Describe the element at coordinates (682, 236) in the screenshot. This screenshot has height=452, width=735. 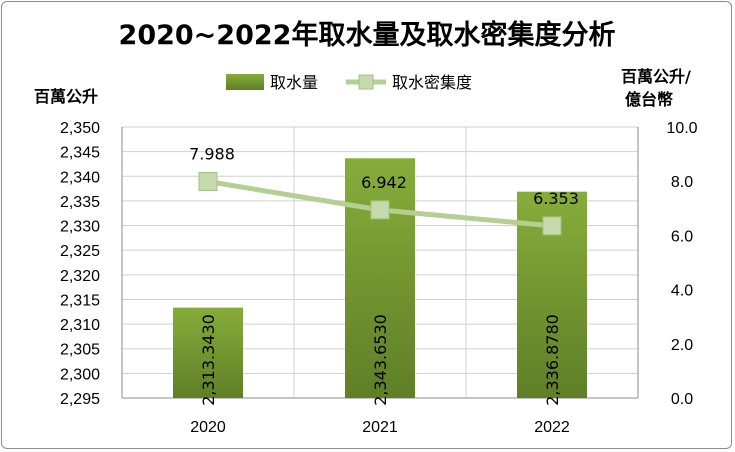
I see `y-right-tick-label: 6.0` at that location.